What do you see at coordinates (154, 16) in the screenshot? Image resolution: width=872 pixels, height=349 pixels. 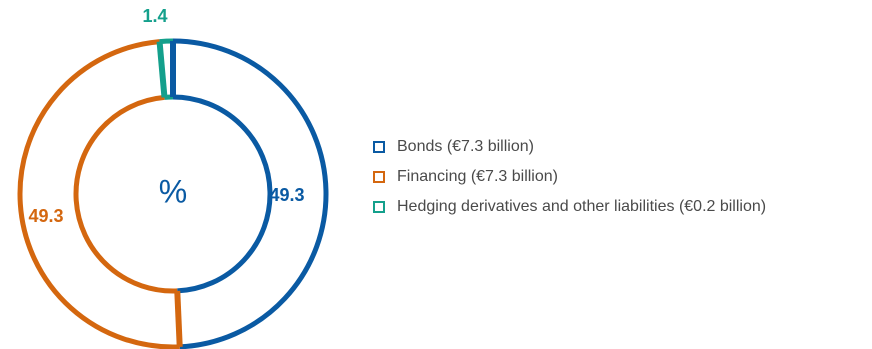 I see `donut-value-label-3: 1.4` at bounding box center [154, 16].